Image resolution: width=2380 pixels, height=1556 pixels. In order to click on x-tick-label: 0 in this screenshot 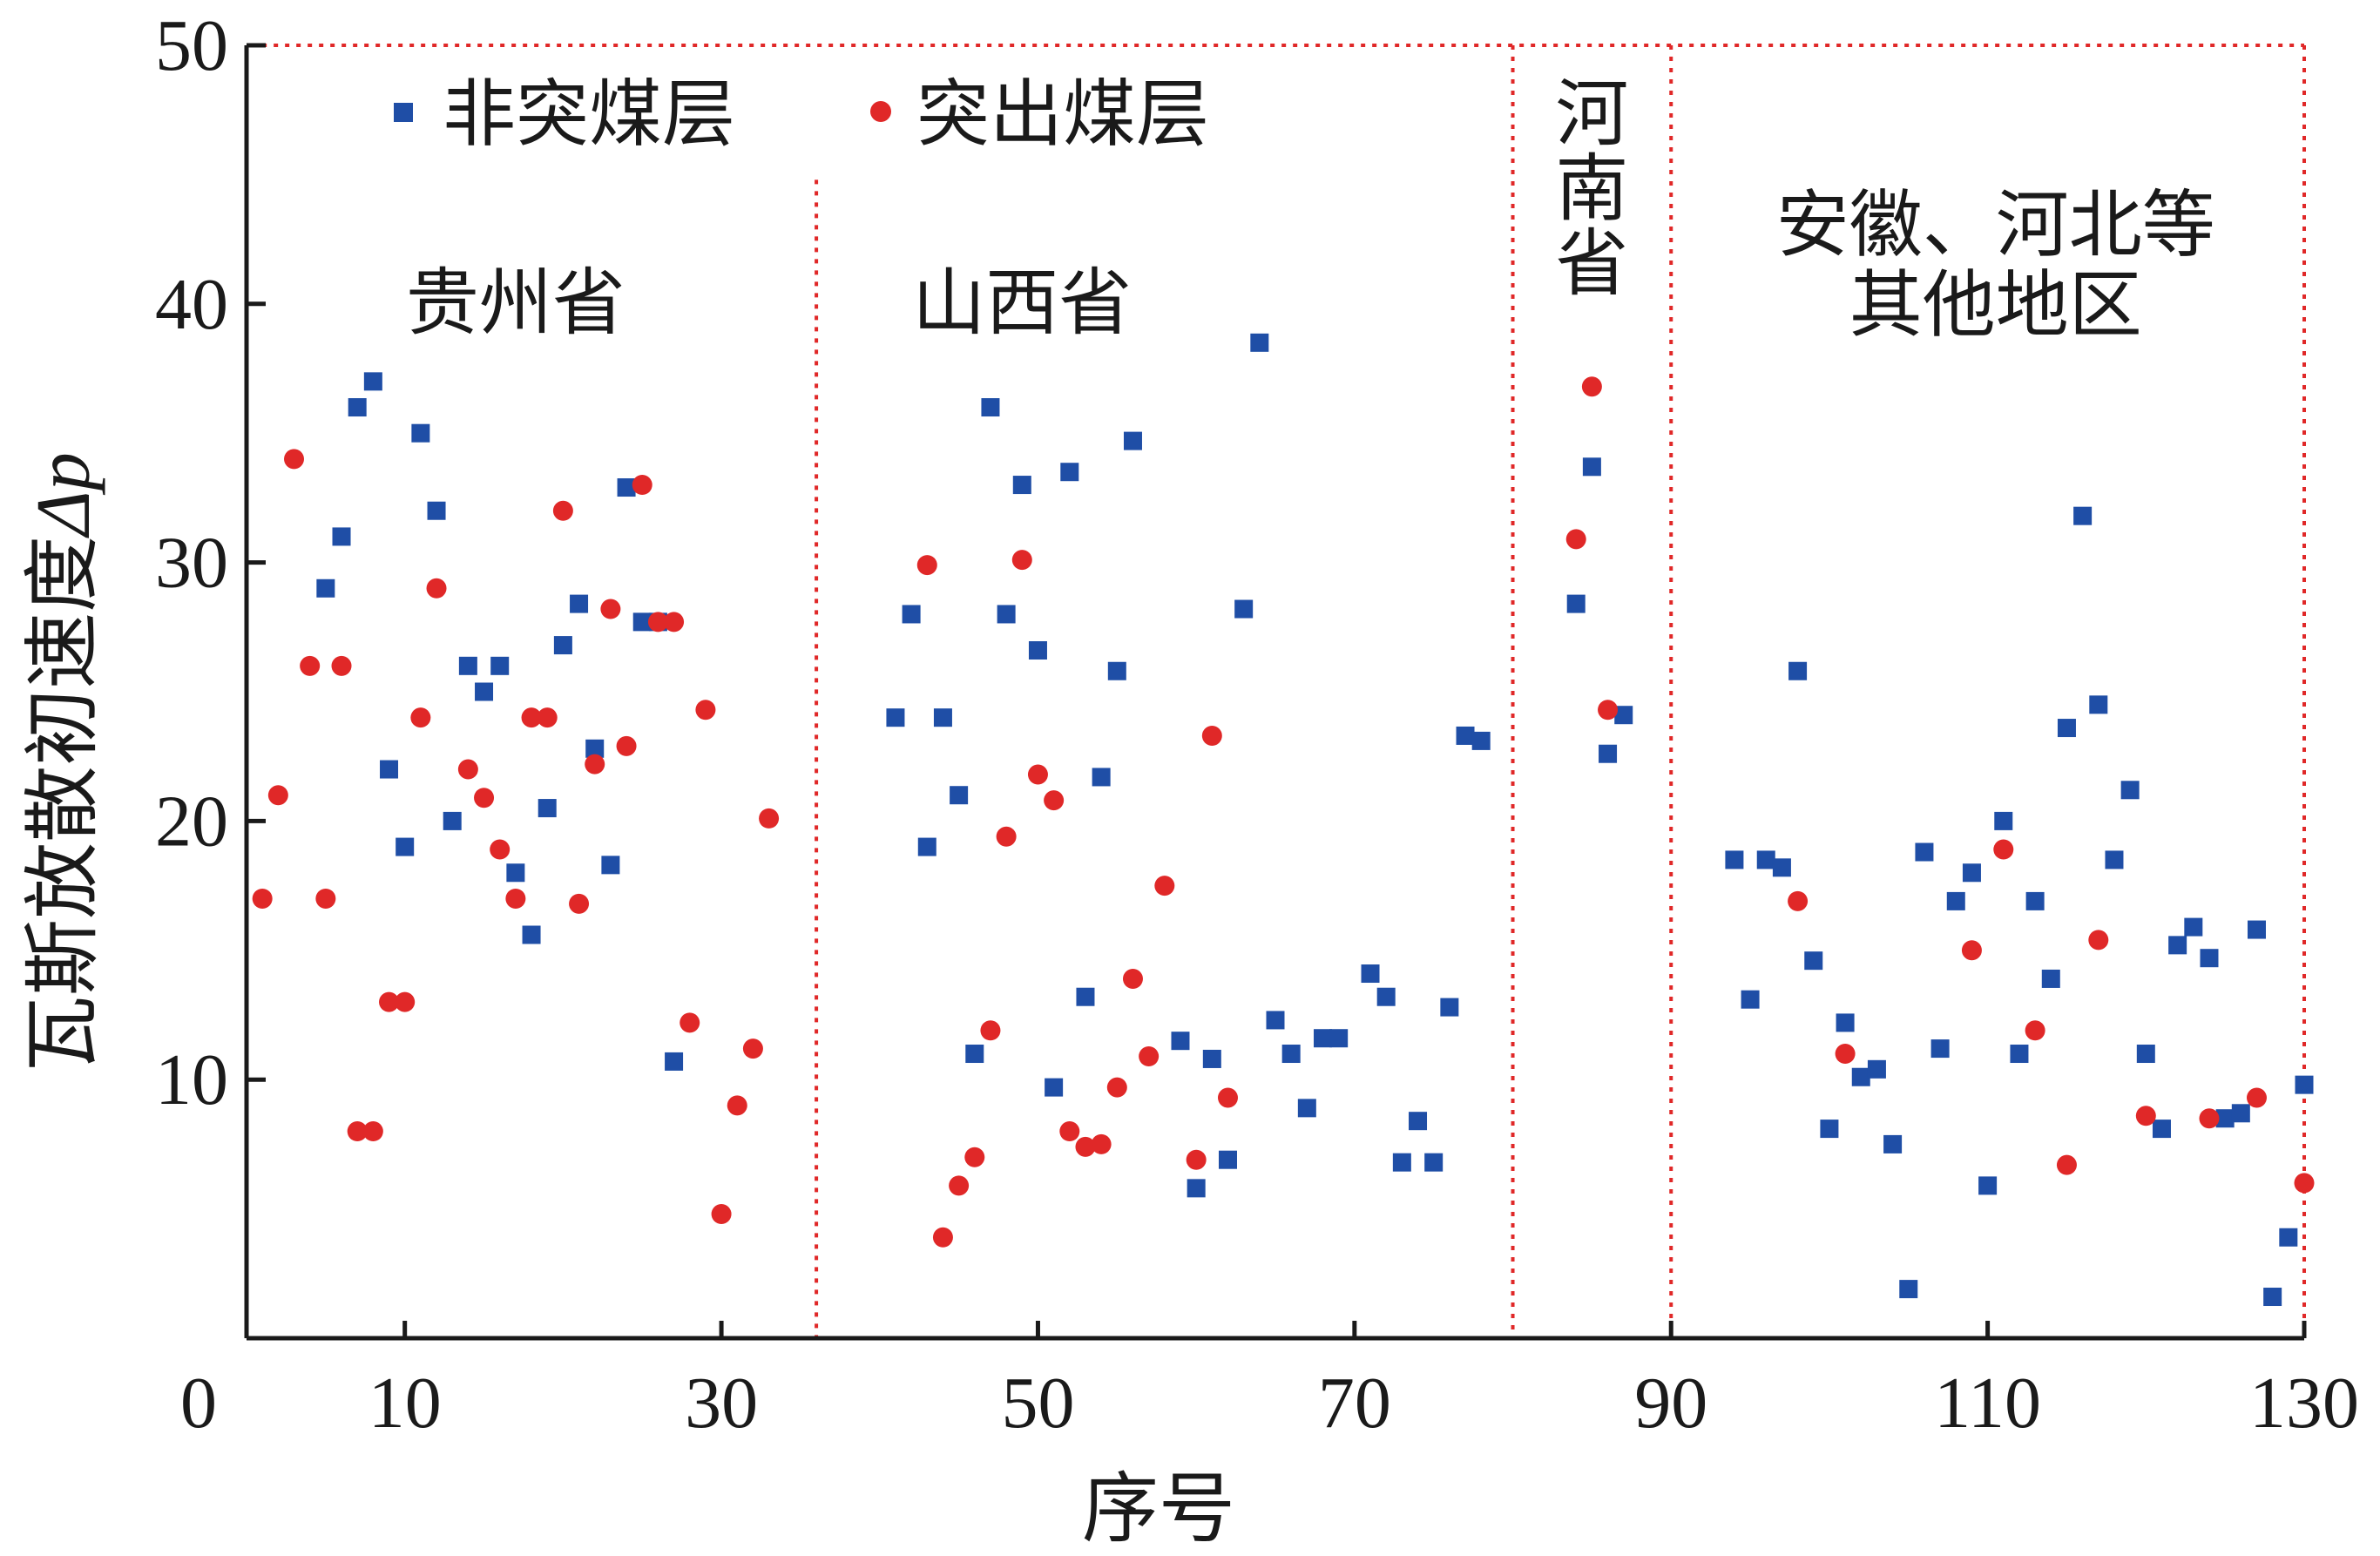, I will do `click(198, 1403)`.